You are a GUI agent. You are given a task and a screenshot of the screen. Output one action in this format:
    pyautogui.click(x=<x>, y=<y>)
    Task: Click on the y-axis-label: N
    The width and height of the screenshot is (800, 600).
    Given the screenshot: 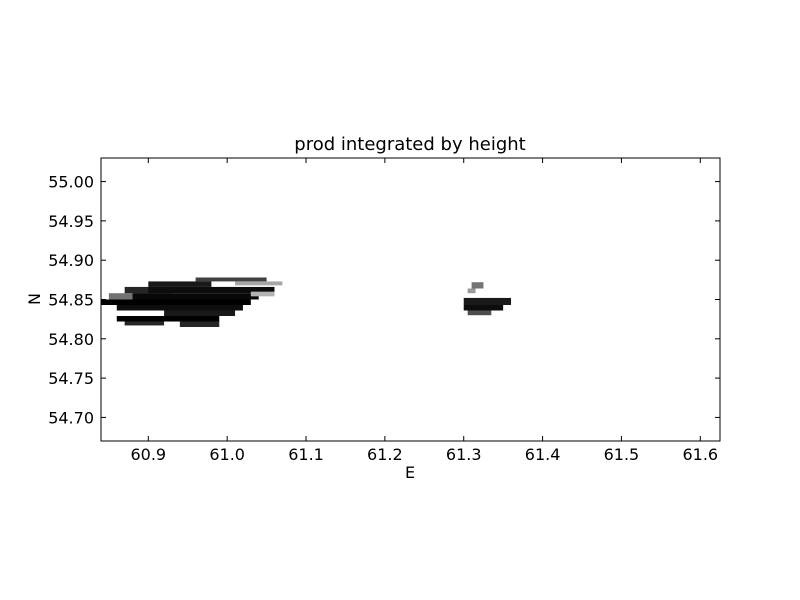 What is the action you would take?
    pyautogui.click(x=34, y=299)
    